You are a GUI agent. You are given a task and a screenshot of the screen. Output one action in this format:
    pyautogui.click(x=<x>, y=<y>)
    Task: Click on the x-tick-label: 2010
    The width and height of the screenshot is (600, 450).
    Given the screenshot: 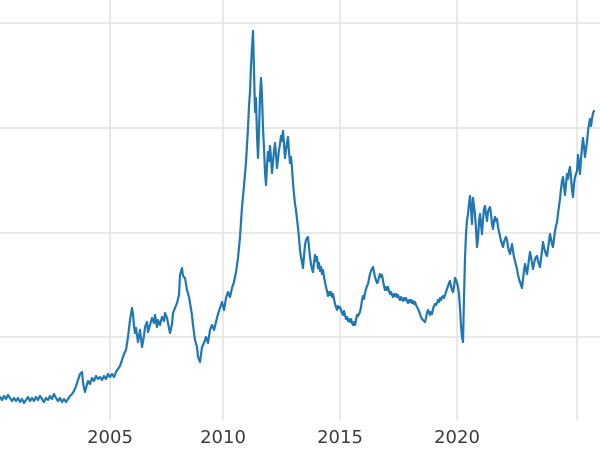 What is the action you would take?
    pyautogui.click(x=223, y=437)
    